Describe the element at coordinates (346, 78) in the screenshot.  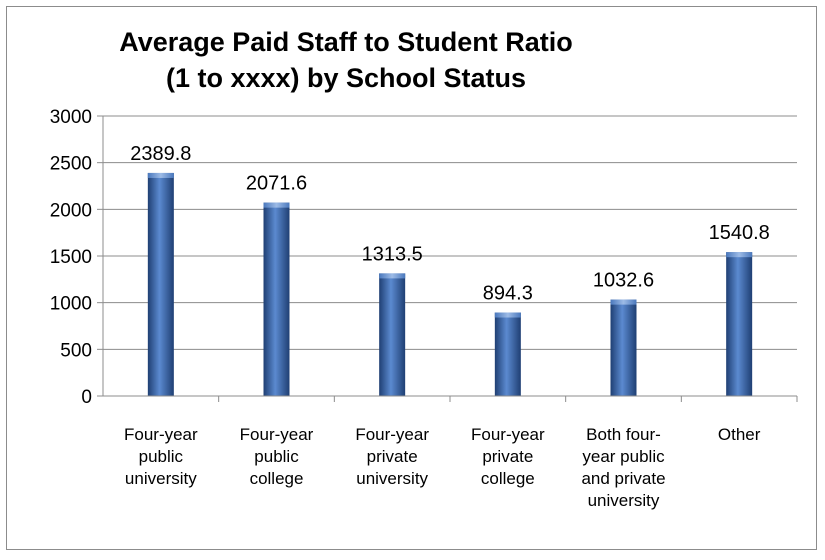
I see `chart-title-line-2: (1 to xxxx) by School Status` at that location.